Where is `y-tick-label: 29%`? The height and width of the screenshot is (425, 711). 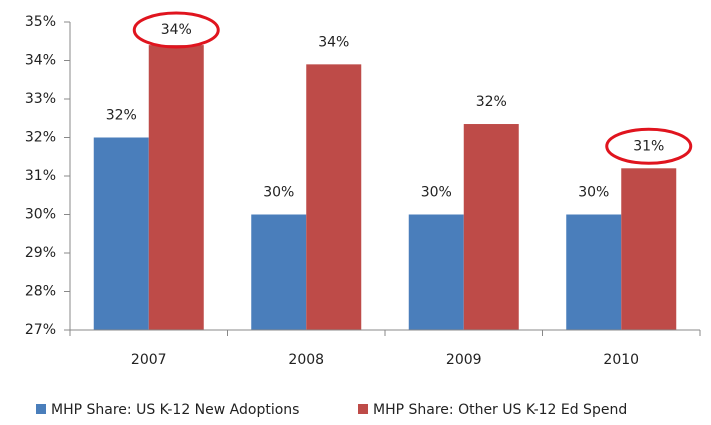
y-tick-label: 29% is located at coordinates (40, 253).